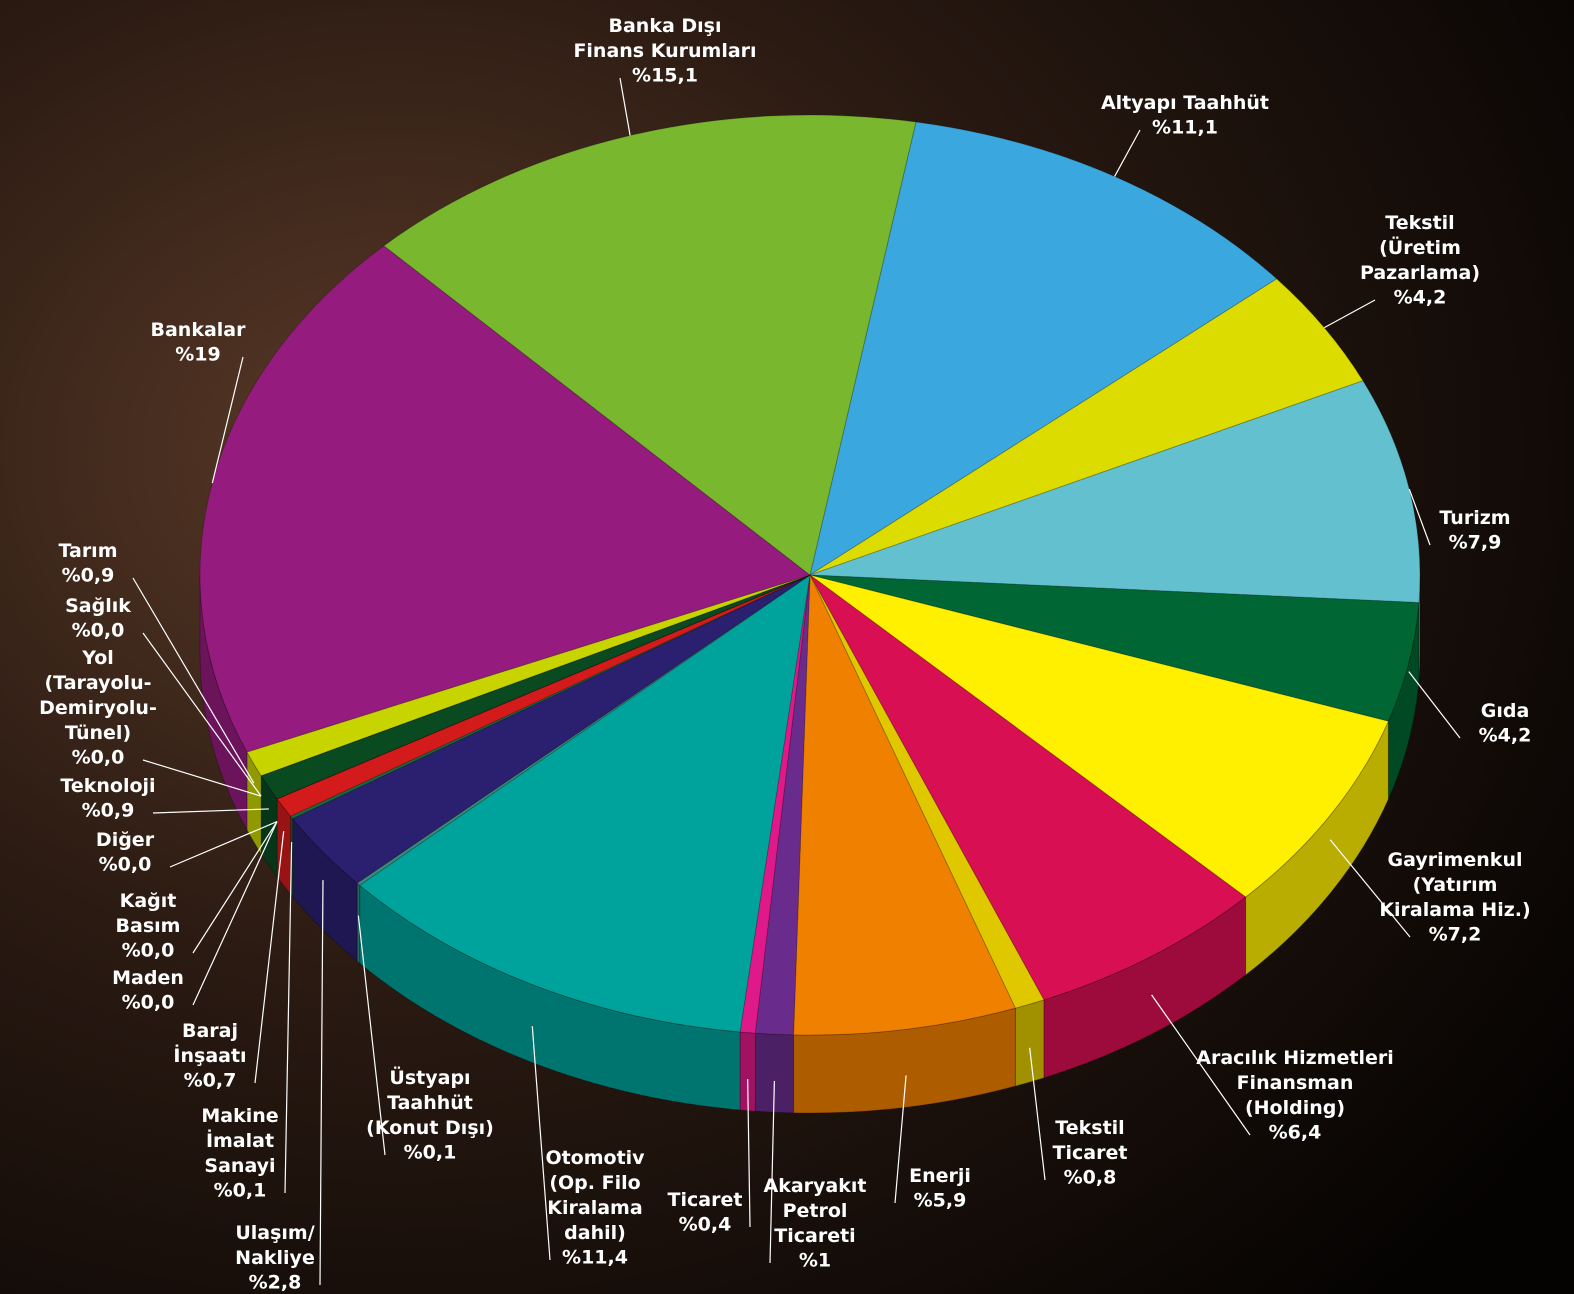  I want to click on value-label: %11,4, so click(595, 1258).